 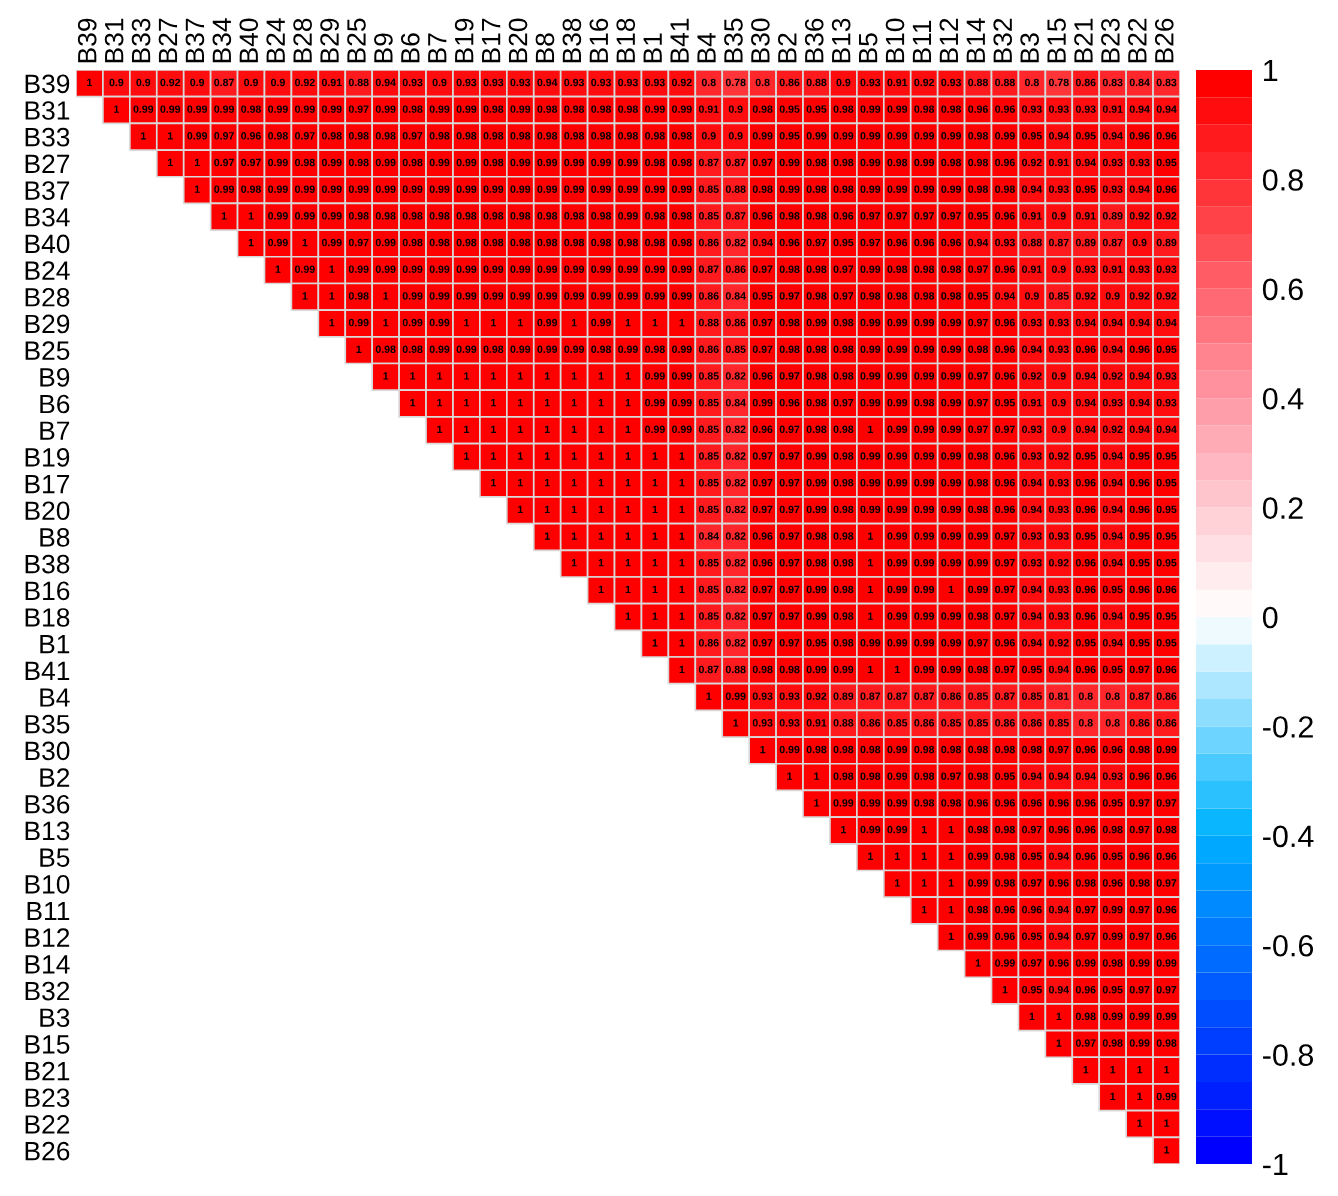 I want to click on color-bar-label: 1, so click(x=1271, y=71).